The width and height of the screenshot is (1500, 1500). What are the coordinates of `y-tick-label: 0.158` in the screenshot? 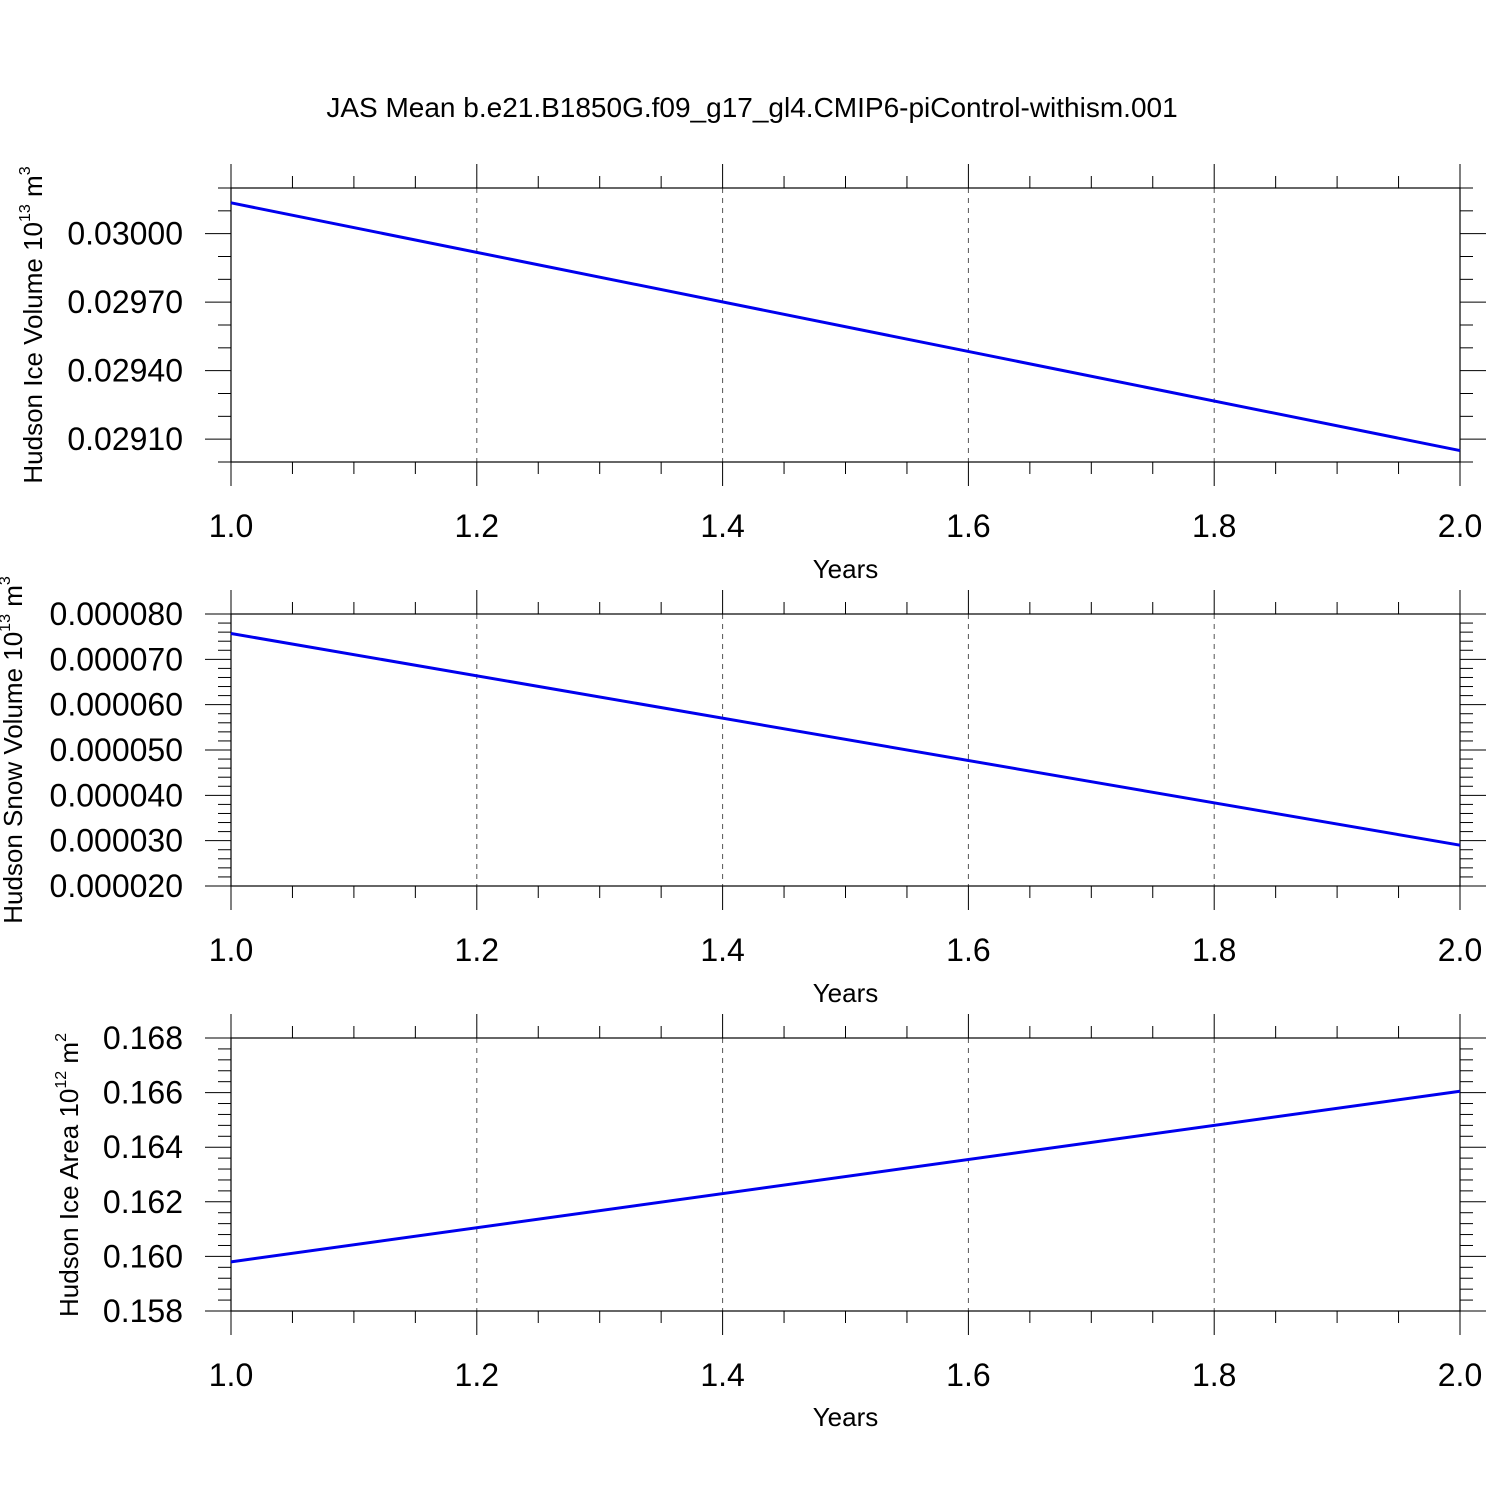 It's located at (143, 1311).